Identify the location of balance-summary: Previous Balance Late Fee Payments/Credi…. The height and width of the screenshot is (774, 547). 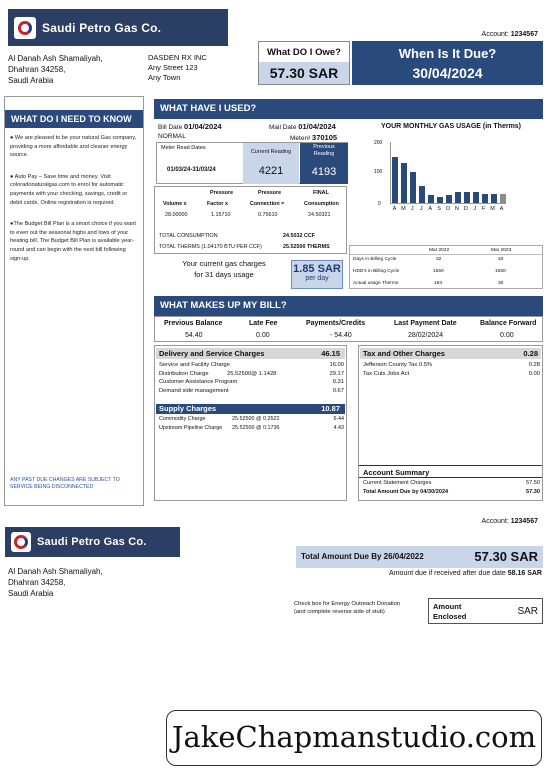
(348, 329).